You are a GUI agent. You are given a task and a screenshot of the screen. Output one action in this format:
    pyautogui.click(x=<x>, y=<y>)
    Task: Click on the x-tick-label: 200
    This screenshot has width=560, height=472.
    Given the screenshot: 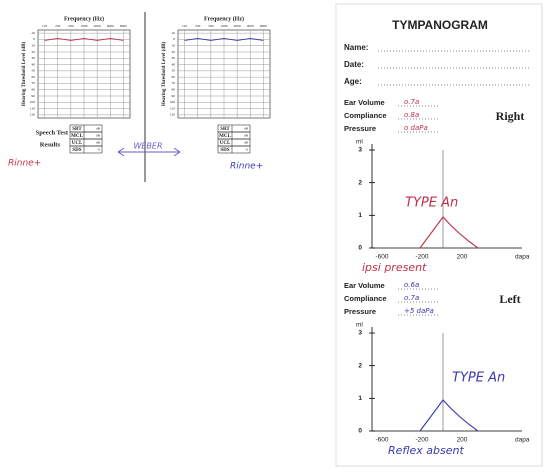 What is the action you would take?
    pyautogui.click(x=462, y=257)
    